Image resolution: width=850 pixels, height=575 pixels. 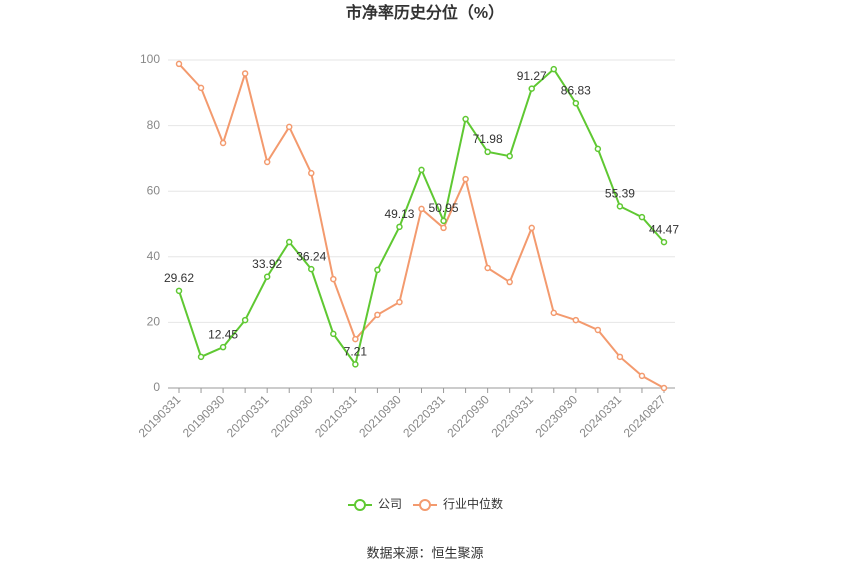 What do you see at coordinates (399, 214) in the screenshot?
I see `data-label: 49.13` at bounding box center [399, 214].